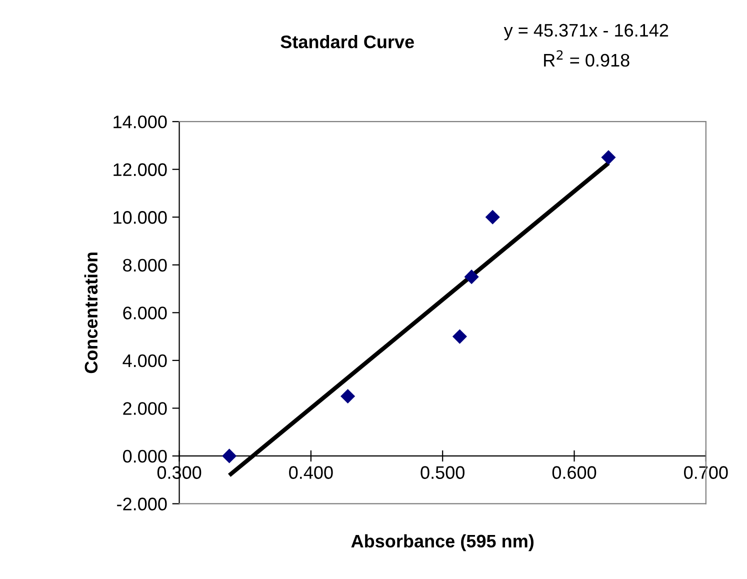  I want to click on x-tick-label: 0.400, so click(311, 472).